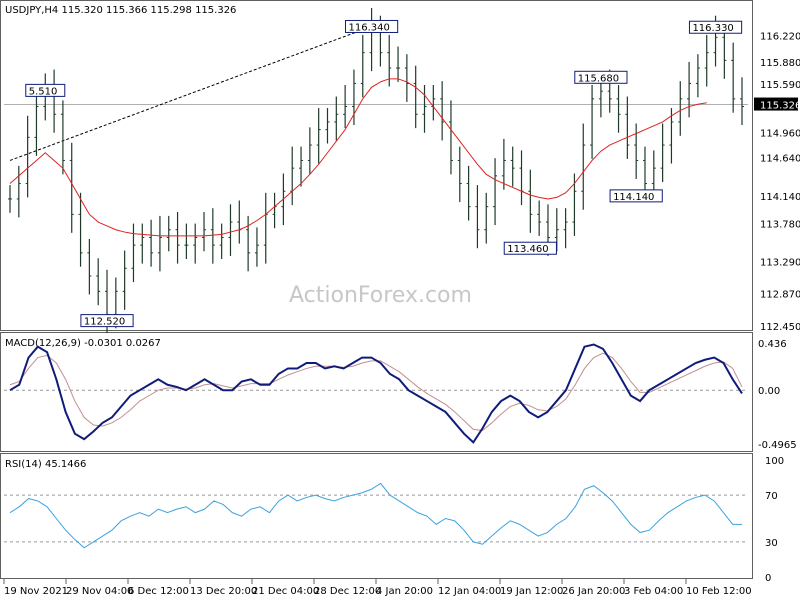  I want to click on rsi-axis-tick: 100, so click(774, 461).